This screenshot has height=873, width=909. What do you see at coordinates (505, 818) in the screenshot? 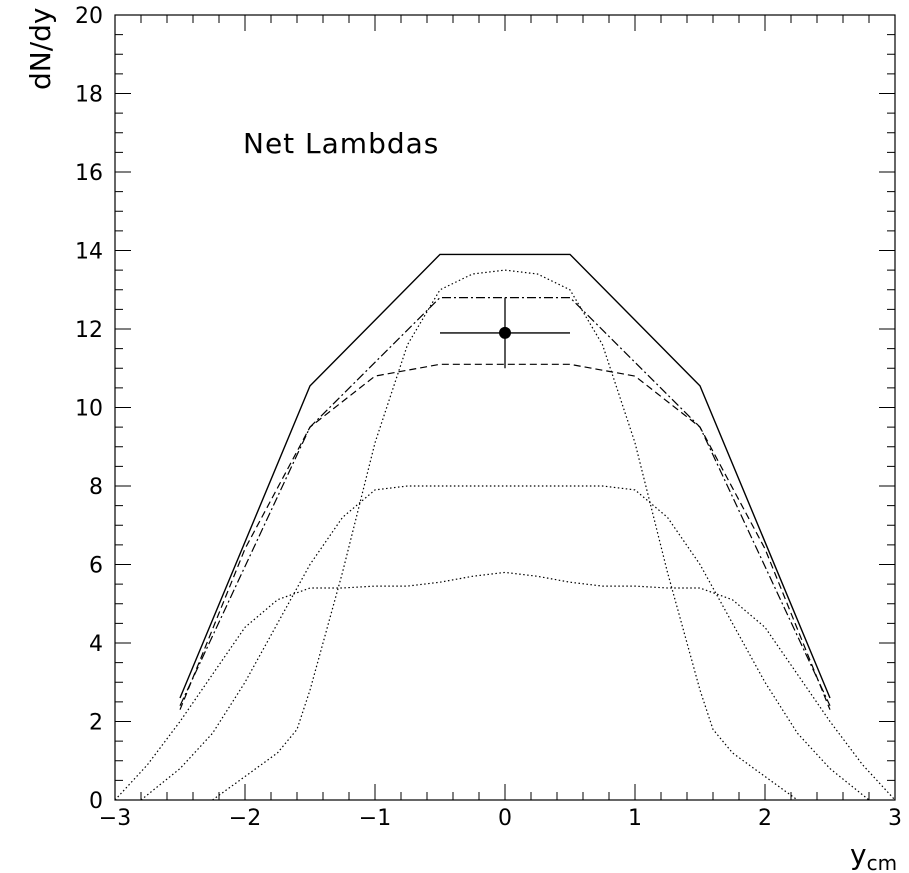
I see `x-tick-label: 0` at bounding box center [505, 818].